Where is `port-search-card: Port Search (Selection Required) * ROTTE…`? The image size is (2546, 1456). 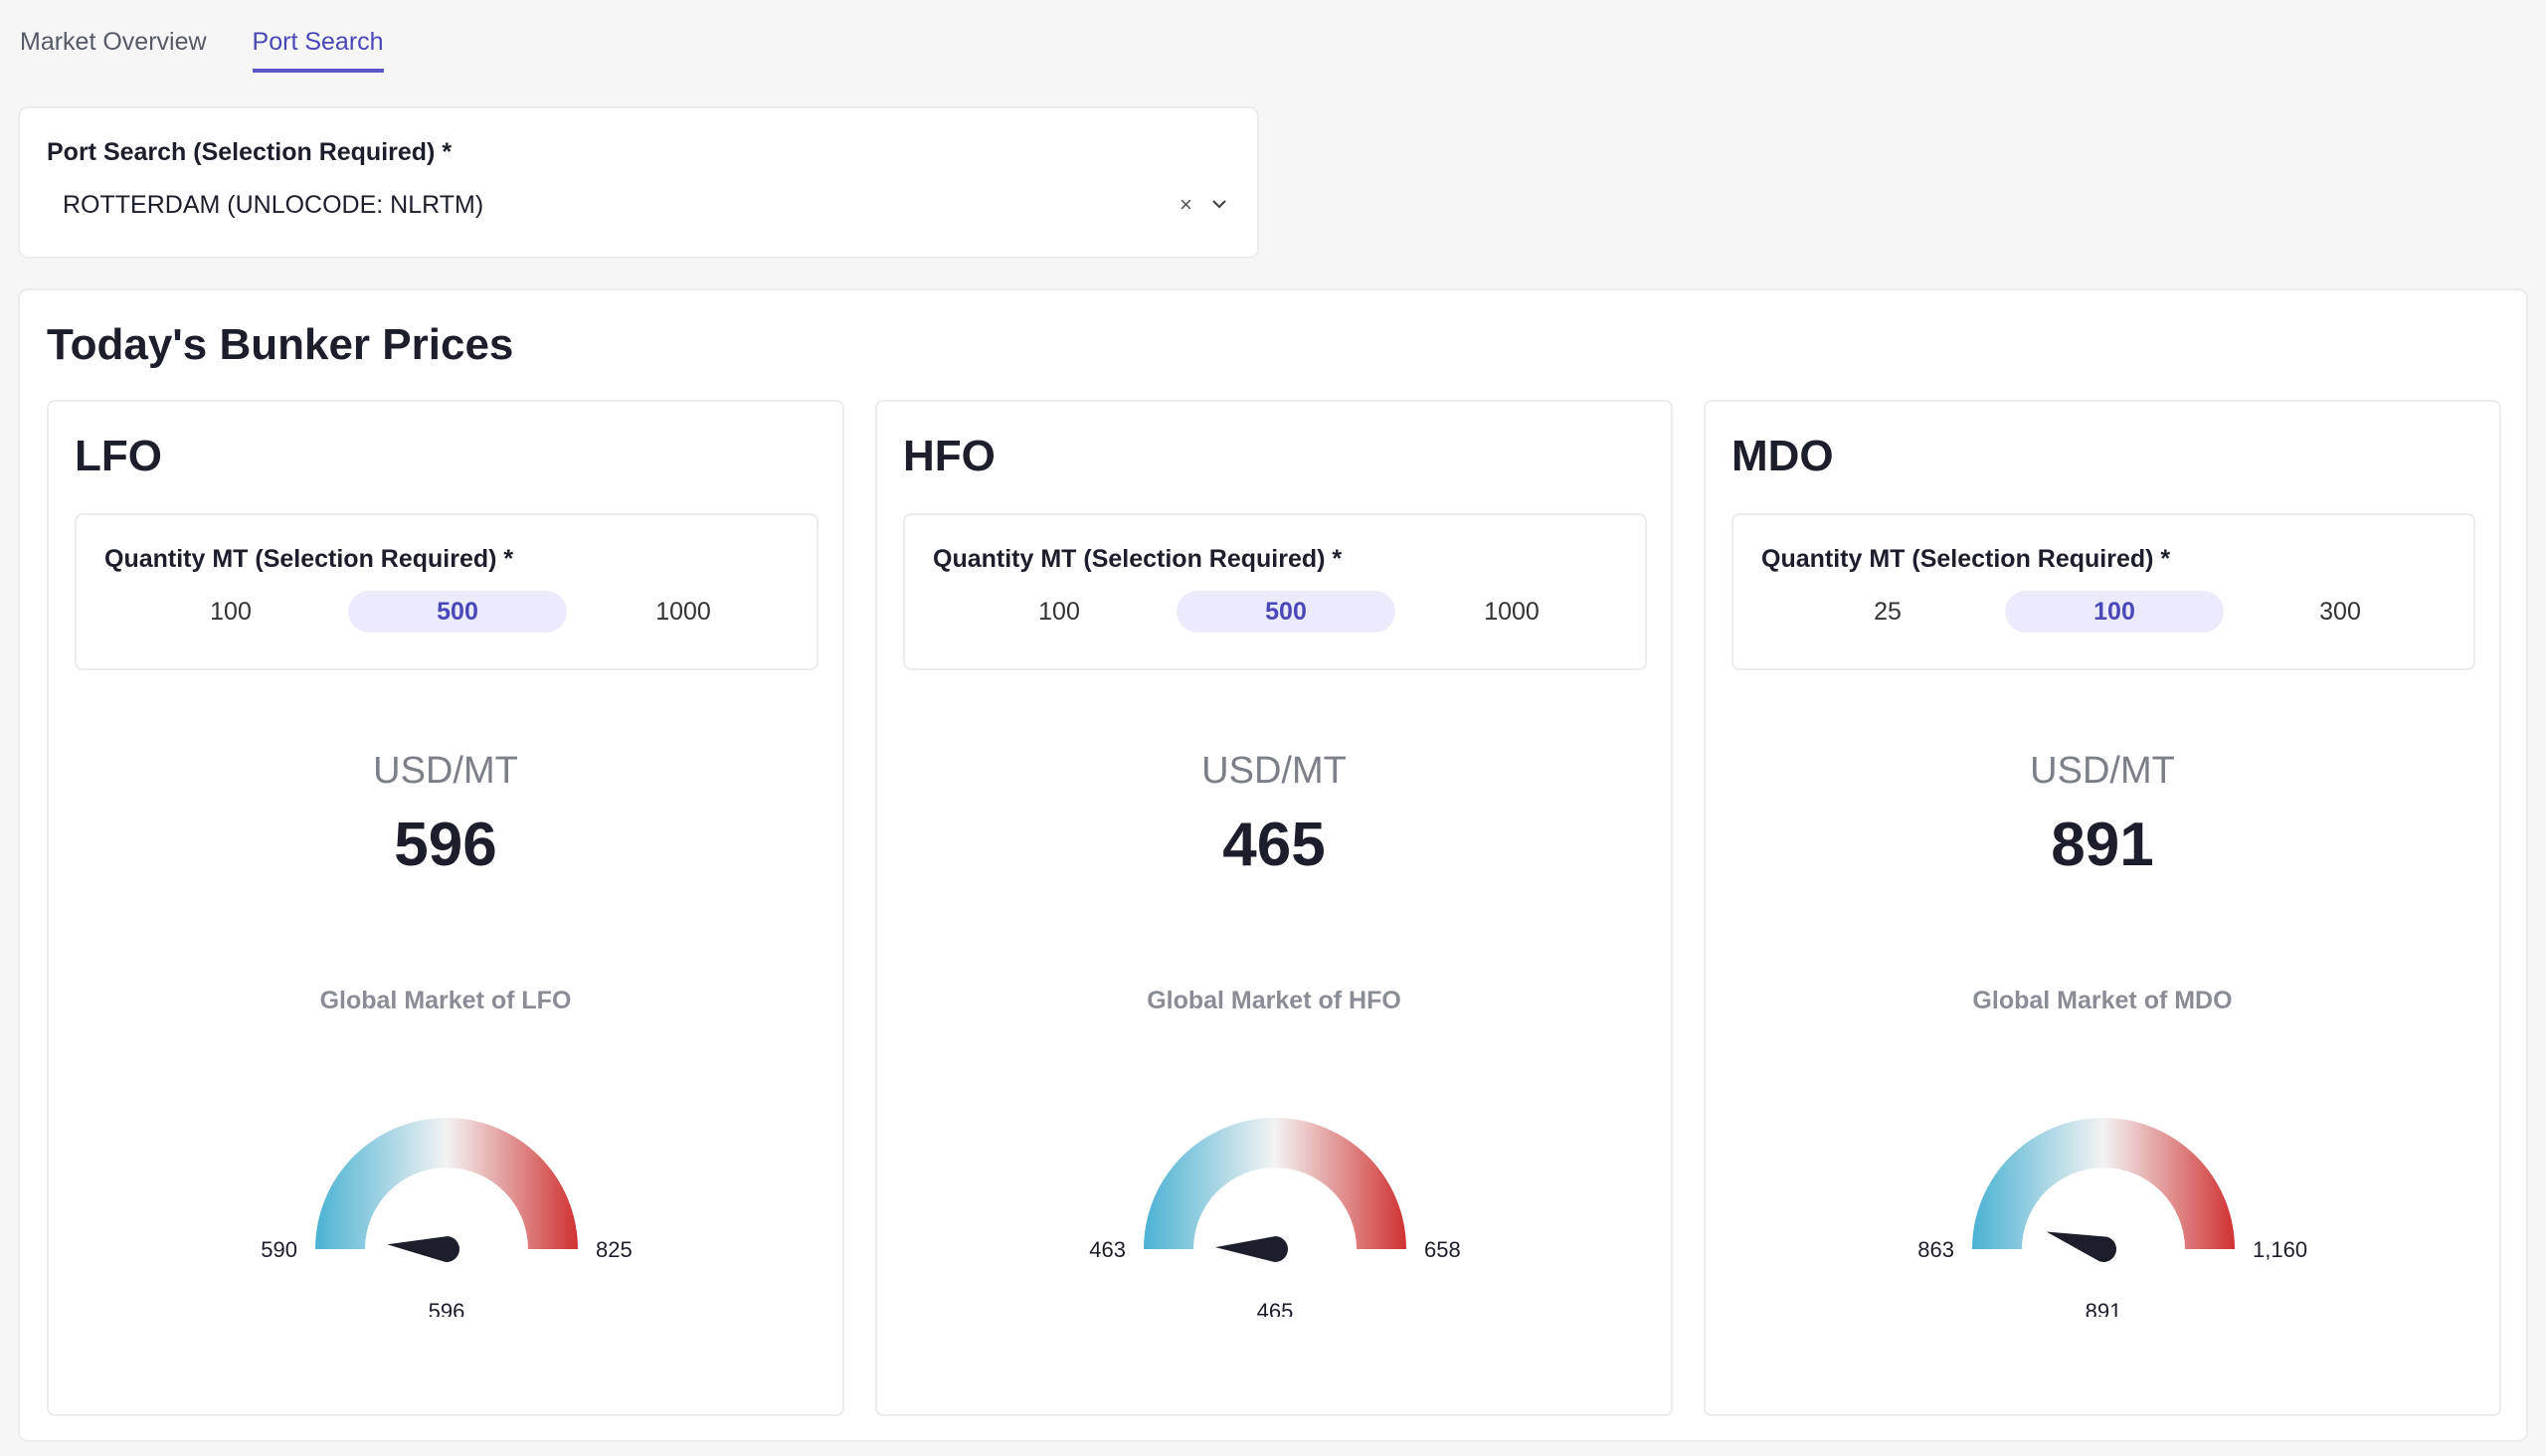 port-search-card: Port Search (Selection Required) * ROTTE… is located at coordinates (638, 182).